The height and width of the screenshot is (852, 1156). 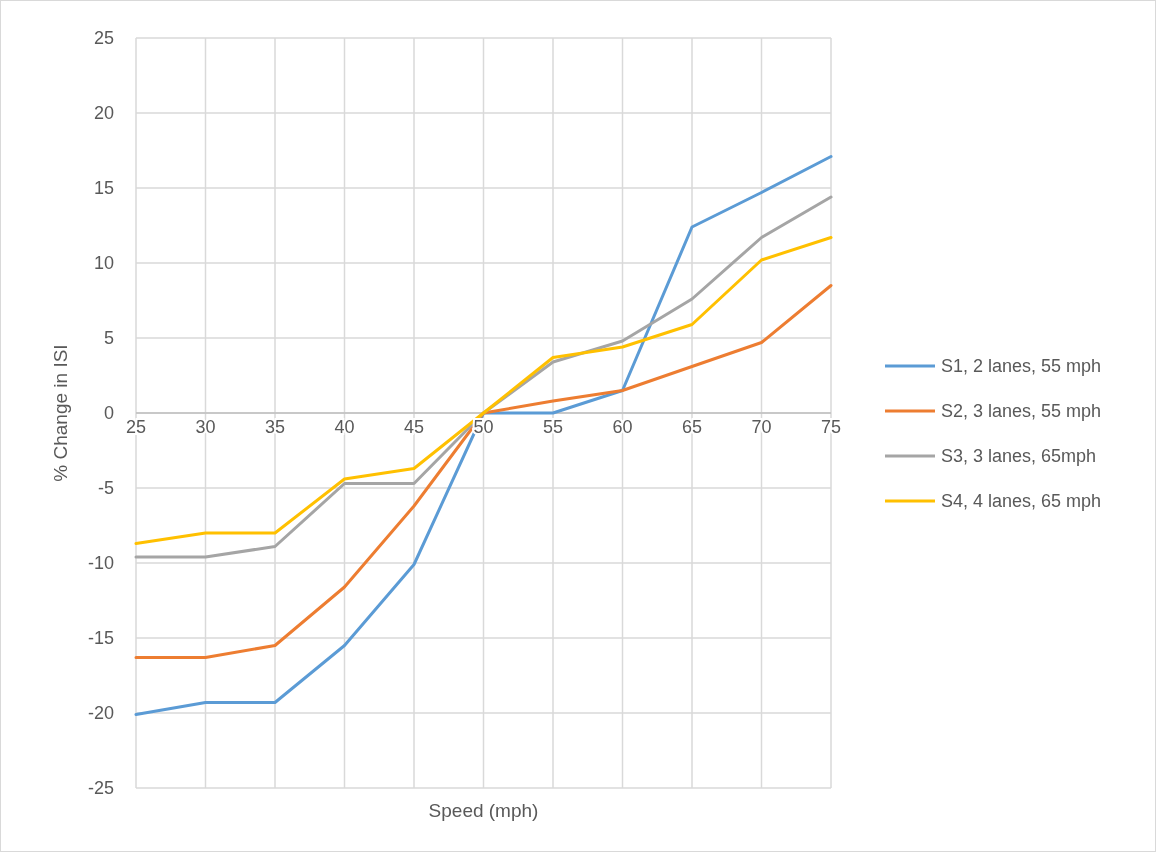 I want to click on x-tick-label: 40, so click(x=344, y=427).